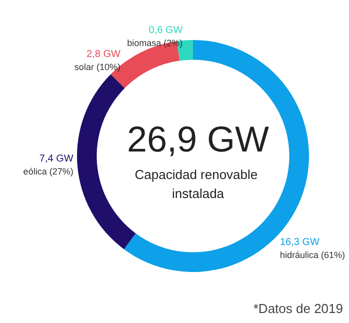  Describe the element at coordinates (300, 242) in the screenshot. I see `data-label: 16,3 GW` at that location.